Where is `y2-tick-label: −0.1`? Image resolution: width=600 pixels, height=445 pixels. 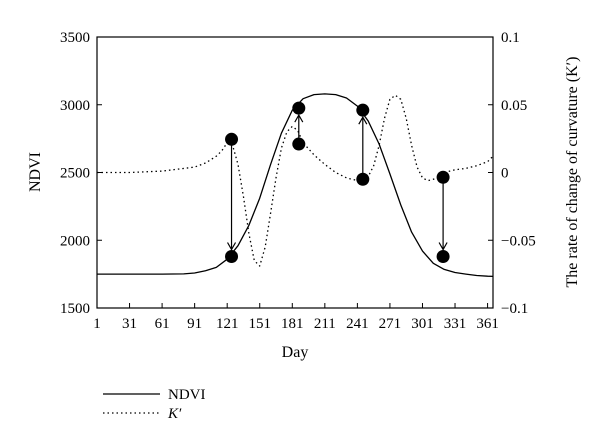
y2-tick-label: −0.1 is located at coordinates (514, 309).